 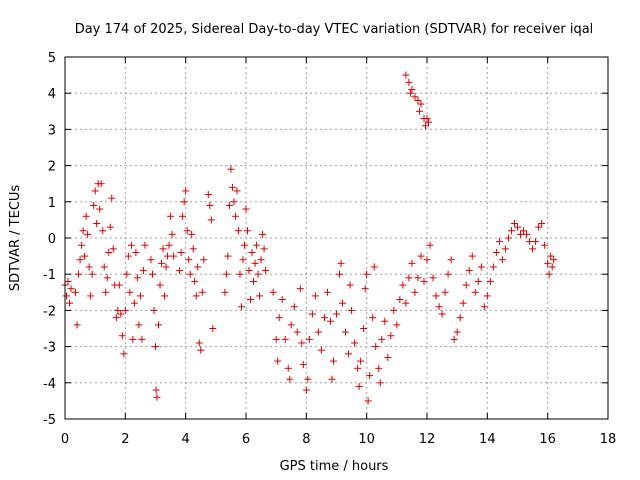 I want to click on x-tick-label: 8, so click(x=306, y=439).